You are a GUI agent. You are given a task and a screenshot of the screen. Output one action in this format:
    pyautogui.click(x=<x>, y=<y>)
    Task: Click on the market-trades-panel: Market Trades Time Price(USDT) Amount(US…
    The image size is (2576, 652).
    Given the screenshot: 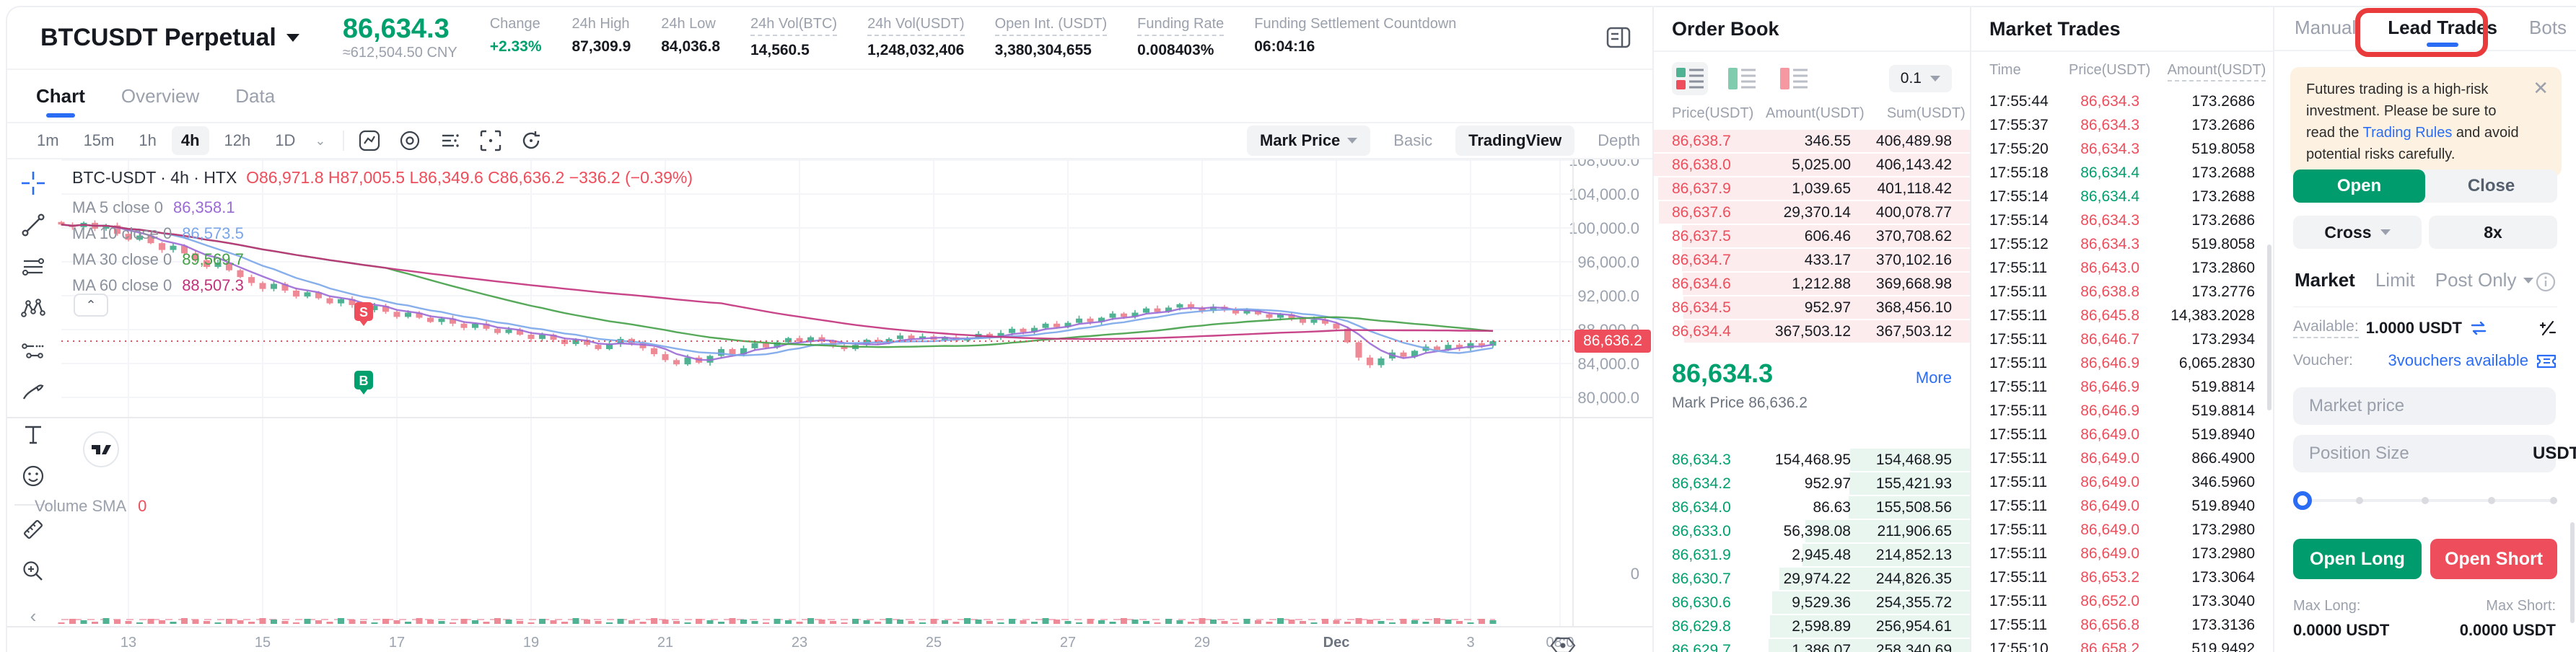 What is the action you would take?
    pyautogui.click(x=2121, y=329)
    